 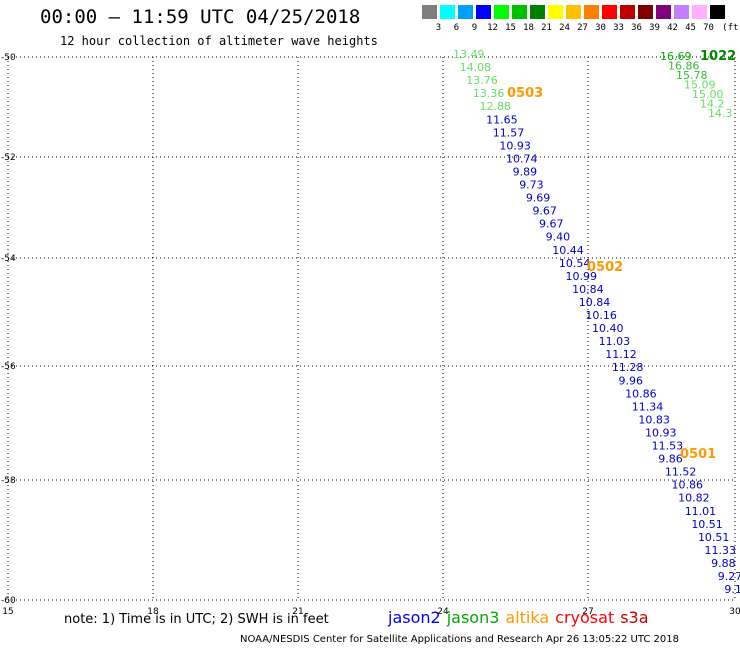 What do you see at coordinates (634, 617) in the screenshot?
I see `satellite-s3a: s3a` at bounding box center [634, 617].